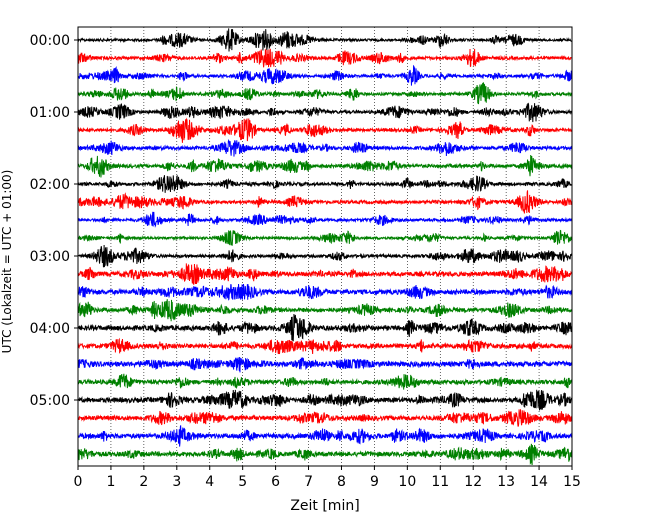  I want to click on y-tick-label: 02:00, so click(50, 185).